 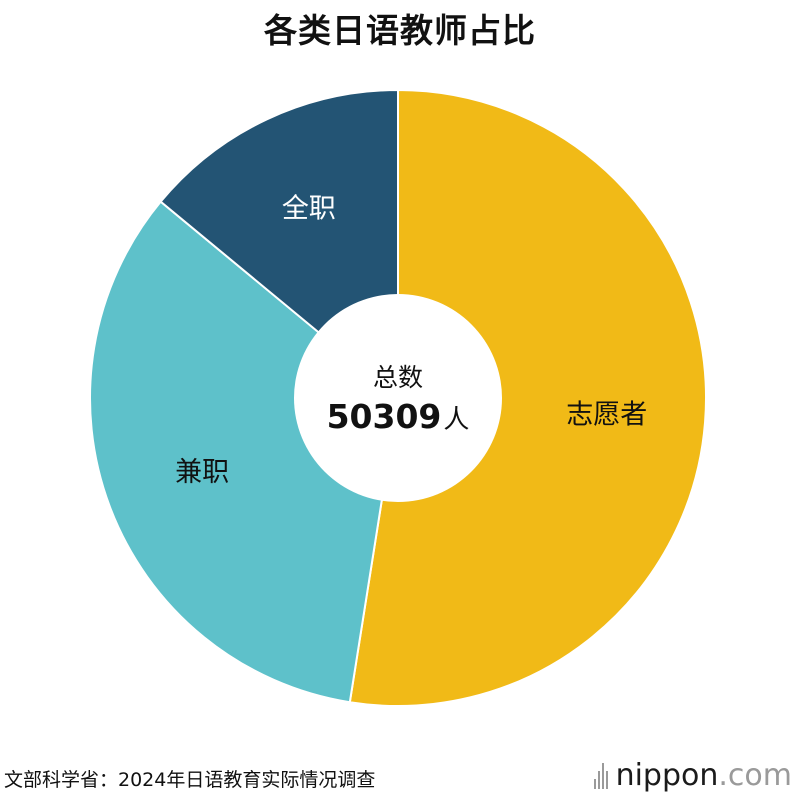 What do you see at coordinates (456, 420) in the screenshot?
I see `center-unit: 人` at bounding box center [456, 420].